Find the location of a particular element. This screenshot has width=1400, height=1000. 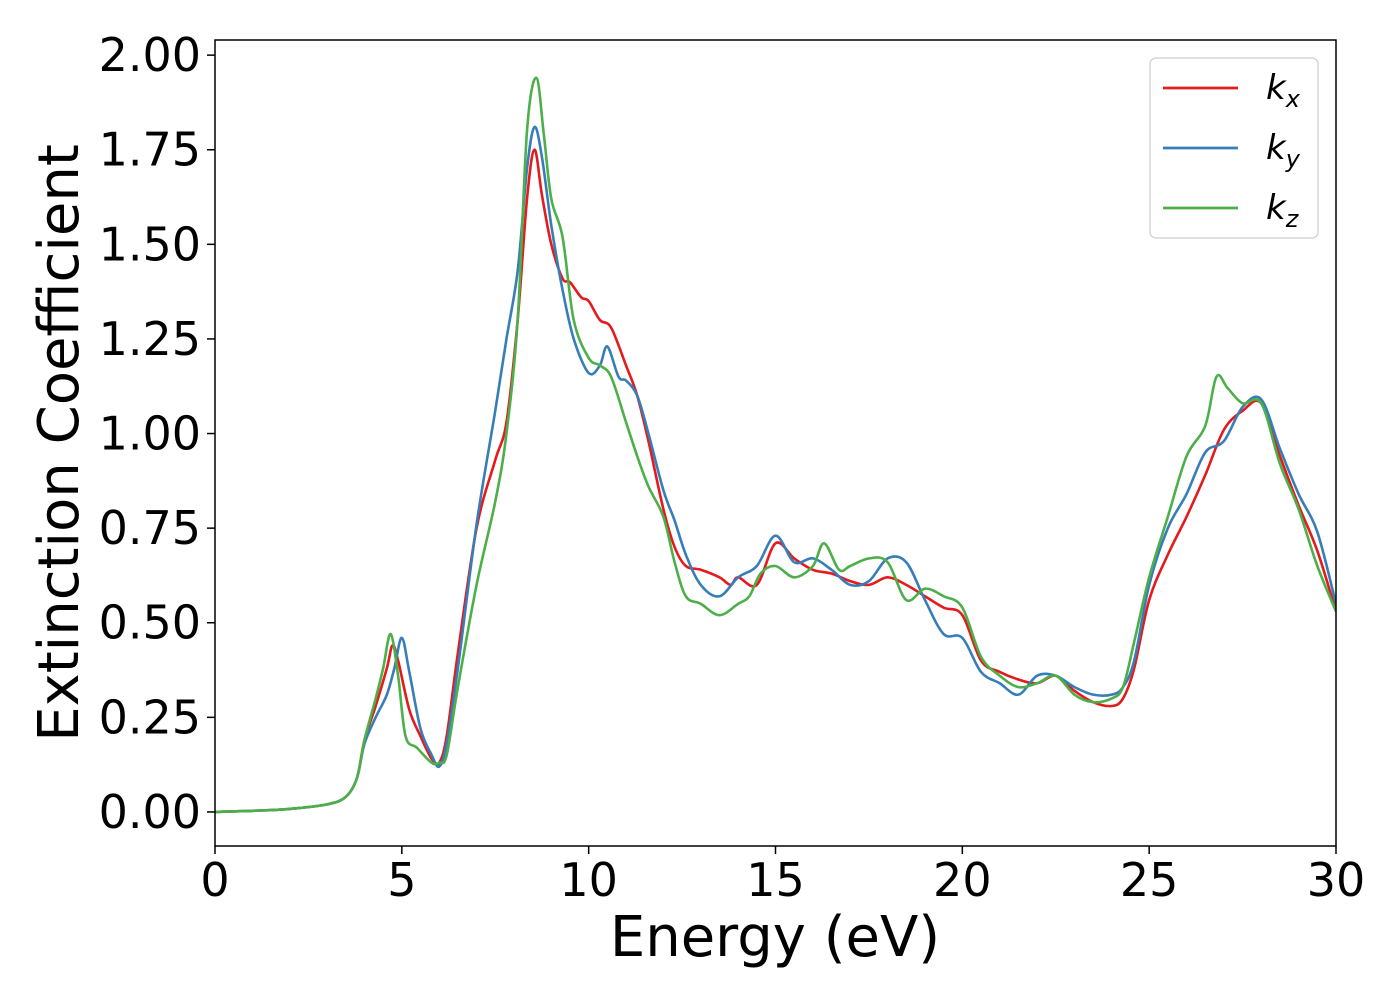

legend-label-ky: ky is located at coordinates (1283, 150).